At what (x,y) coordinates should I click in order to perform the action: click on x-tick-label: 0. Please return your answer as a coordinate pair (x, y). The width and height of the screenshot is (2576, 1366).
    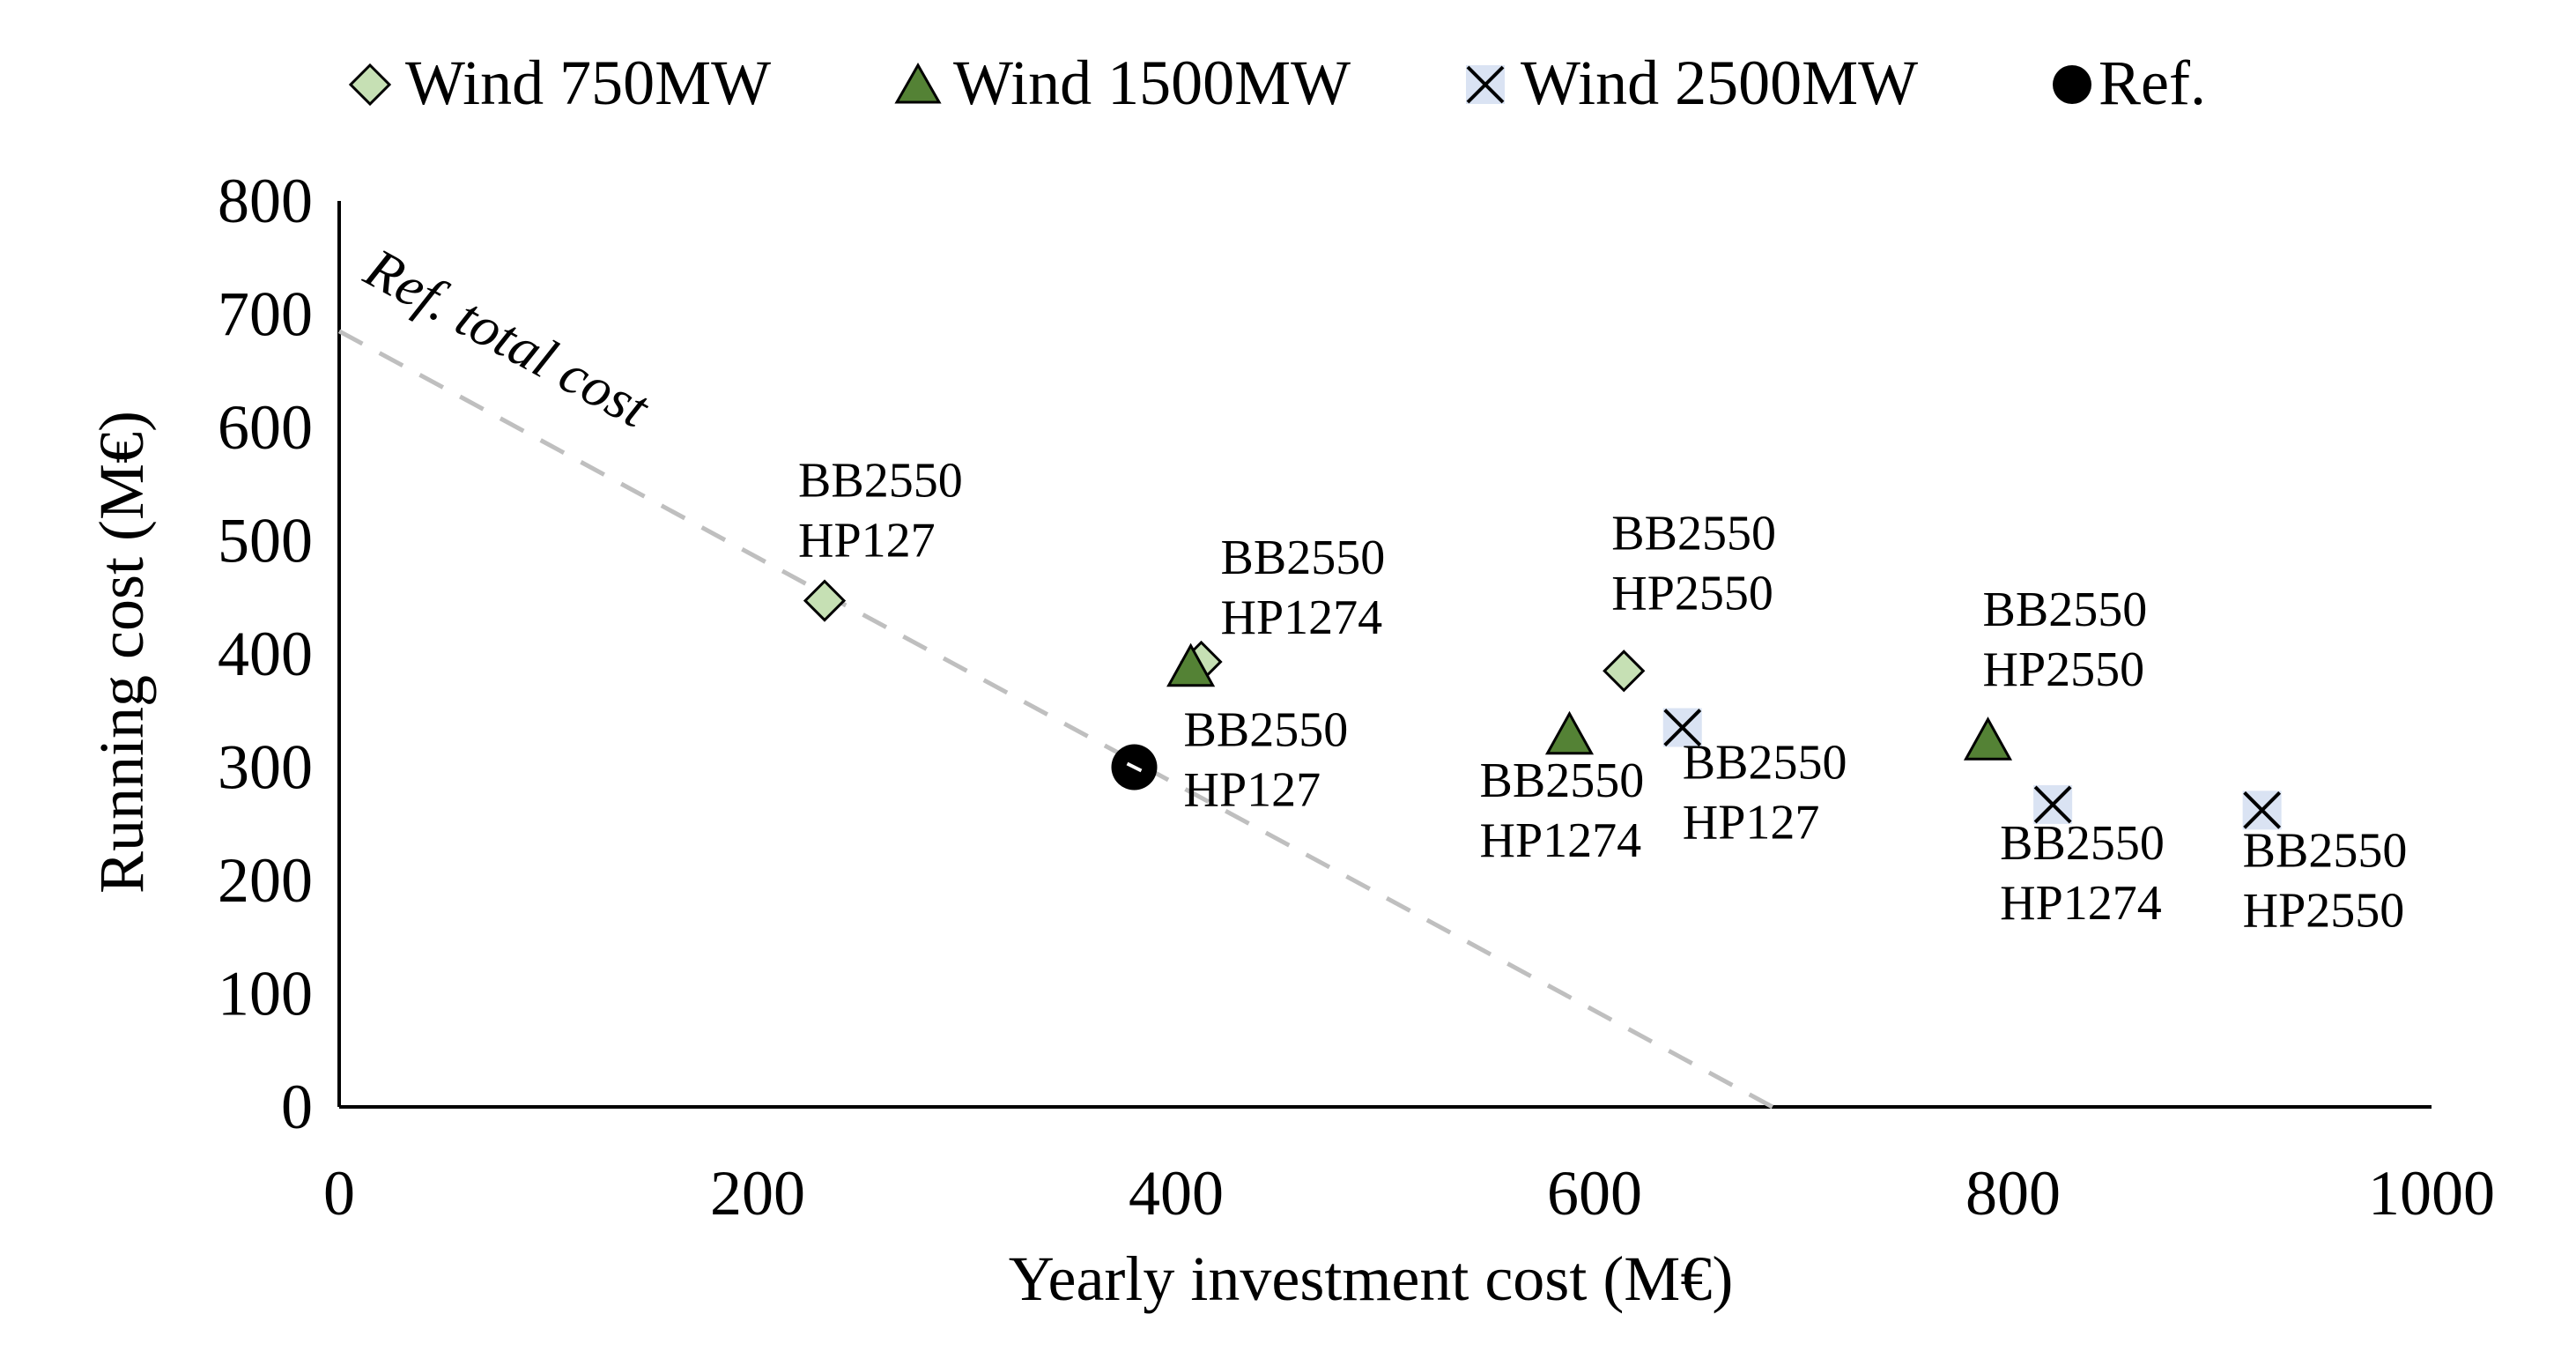
    Looking at the image, I should click on (339, 1193).